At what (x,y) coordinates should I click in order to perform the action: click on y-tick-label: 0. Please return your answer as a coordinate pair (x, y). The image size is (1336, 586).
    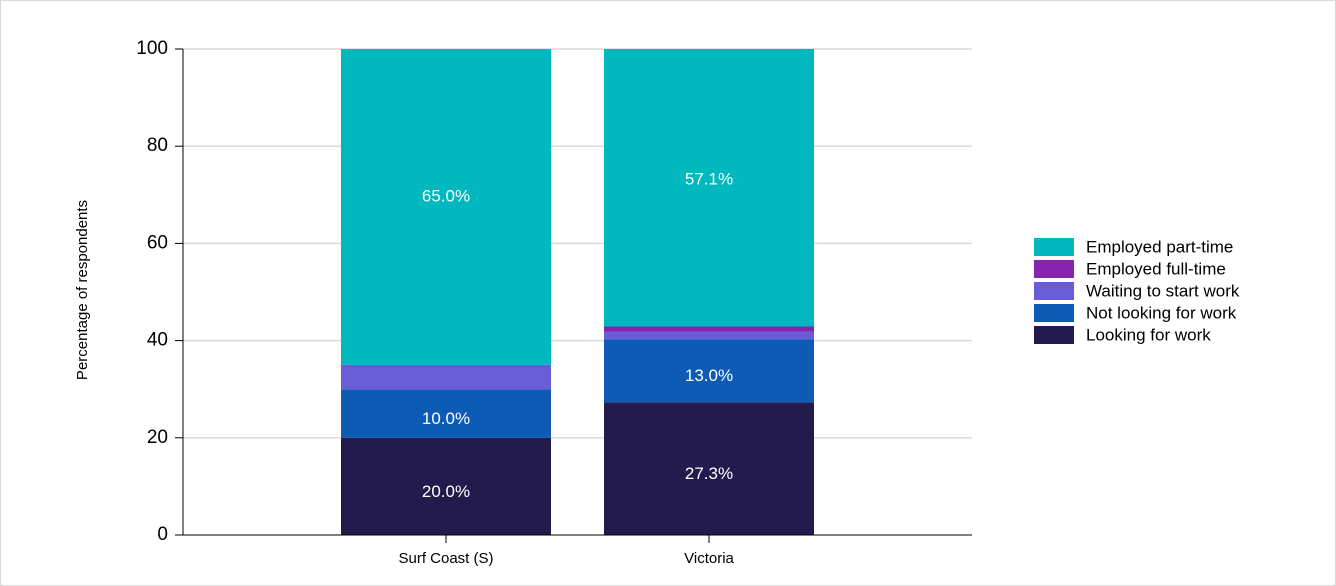
    Looking at the image, I should click on (162, 534).